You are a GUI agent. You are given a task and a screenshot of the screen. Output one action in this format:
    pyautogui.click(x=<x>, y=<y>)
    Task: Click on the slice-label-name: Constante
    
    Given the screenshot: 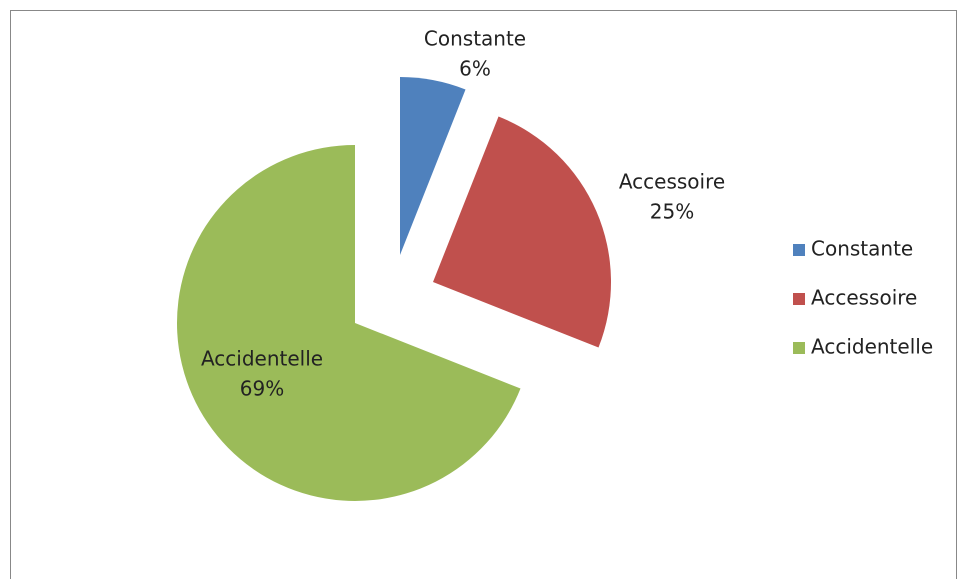 What is the action you would take?
    pyautogui.click(x=475, y=39)
    